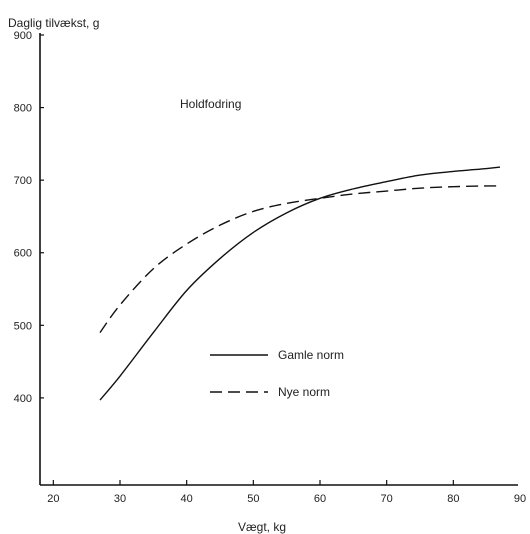 This screenshot has height=534, width=530. I want to click on x-tick-label: 50, so click(253, 499).